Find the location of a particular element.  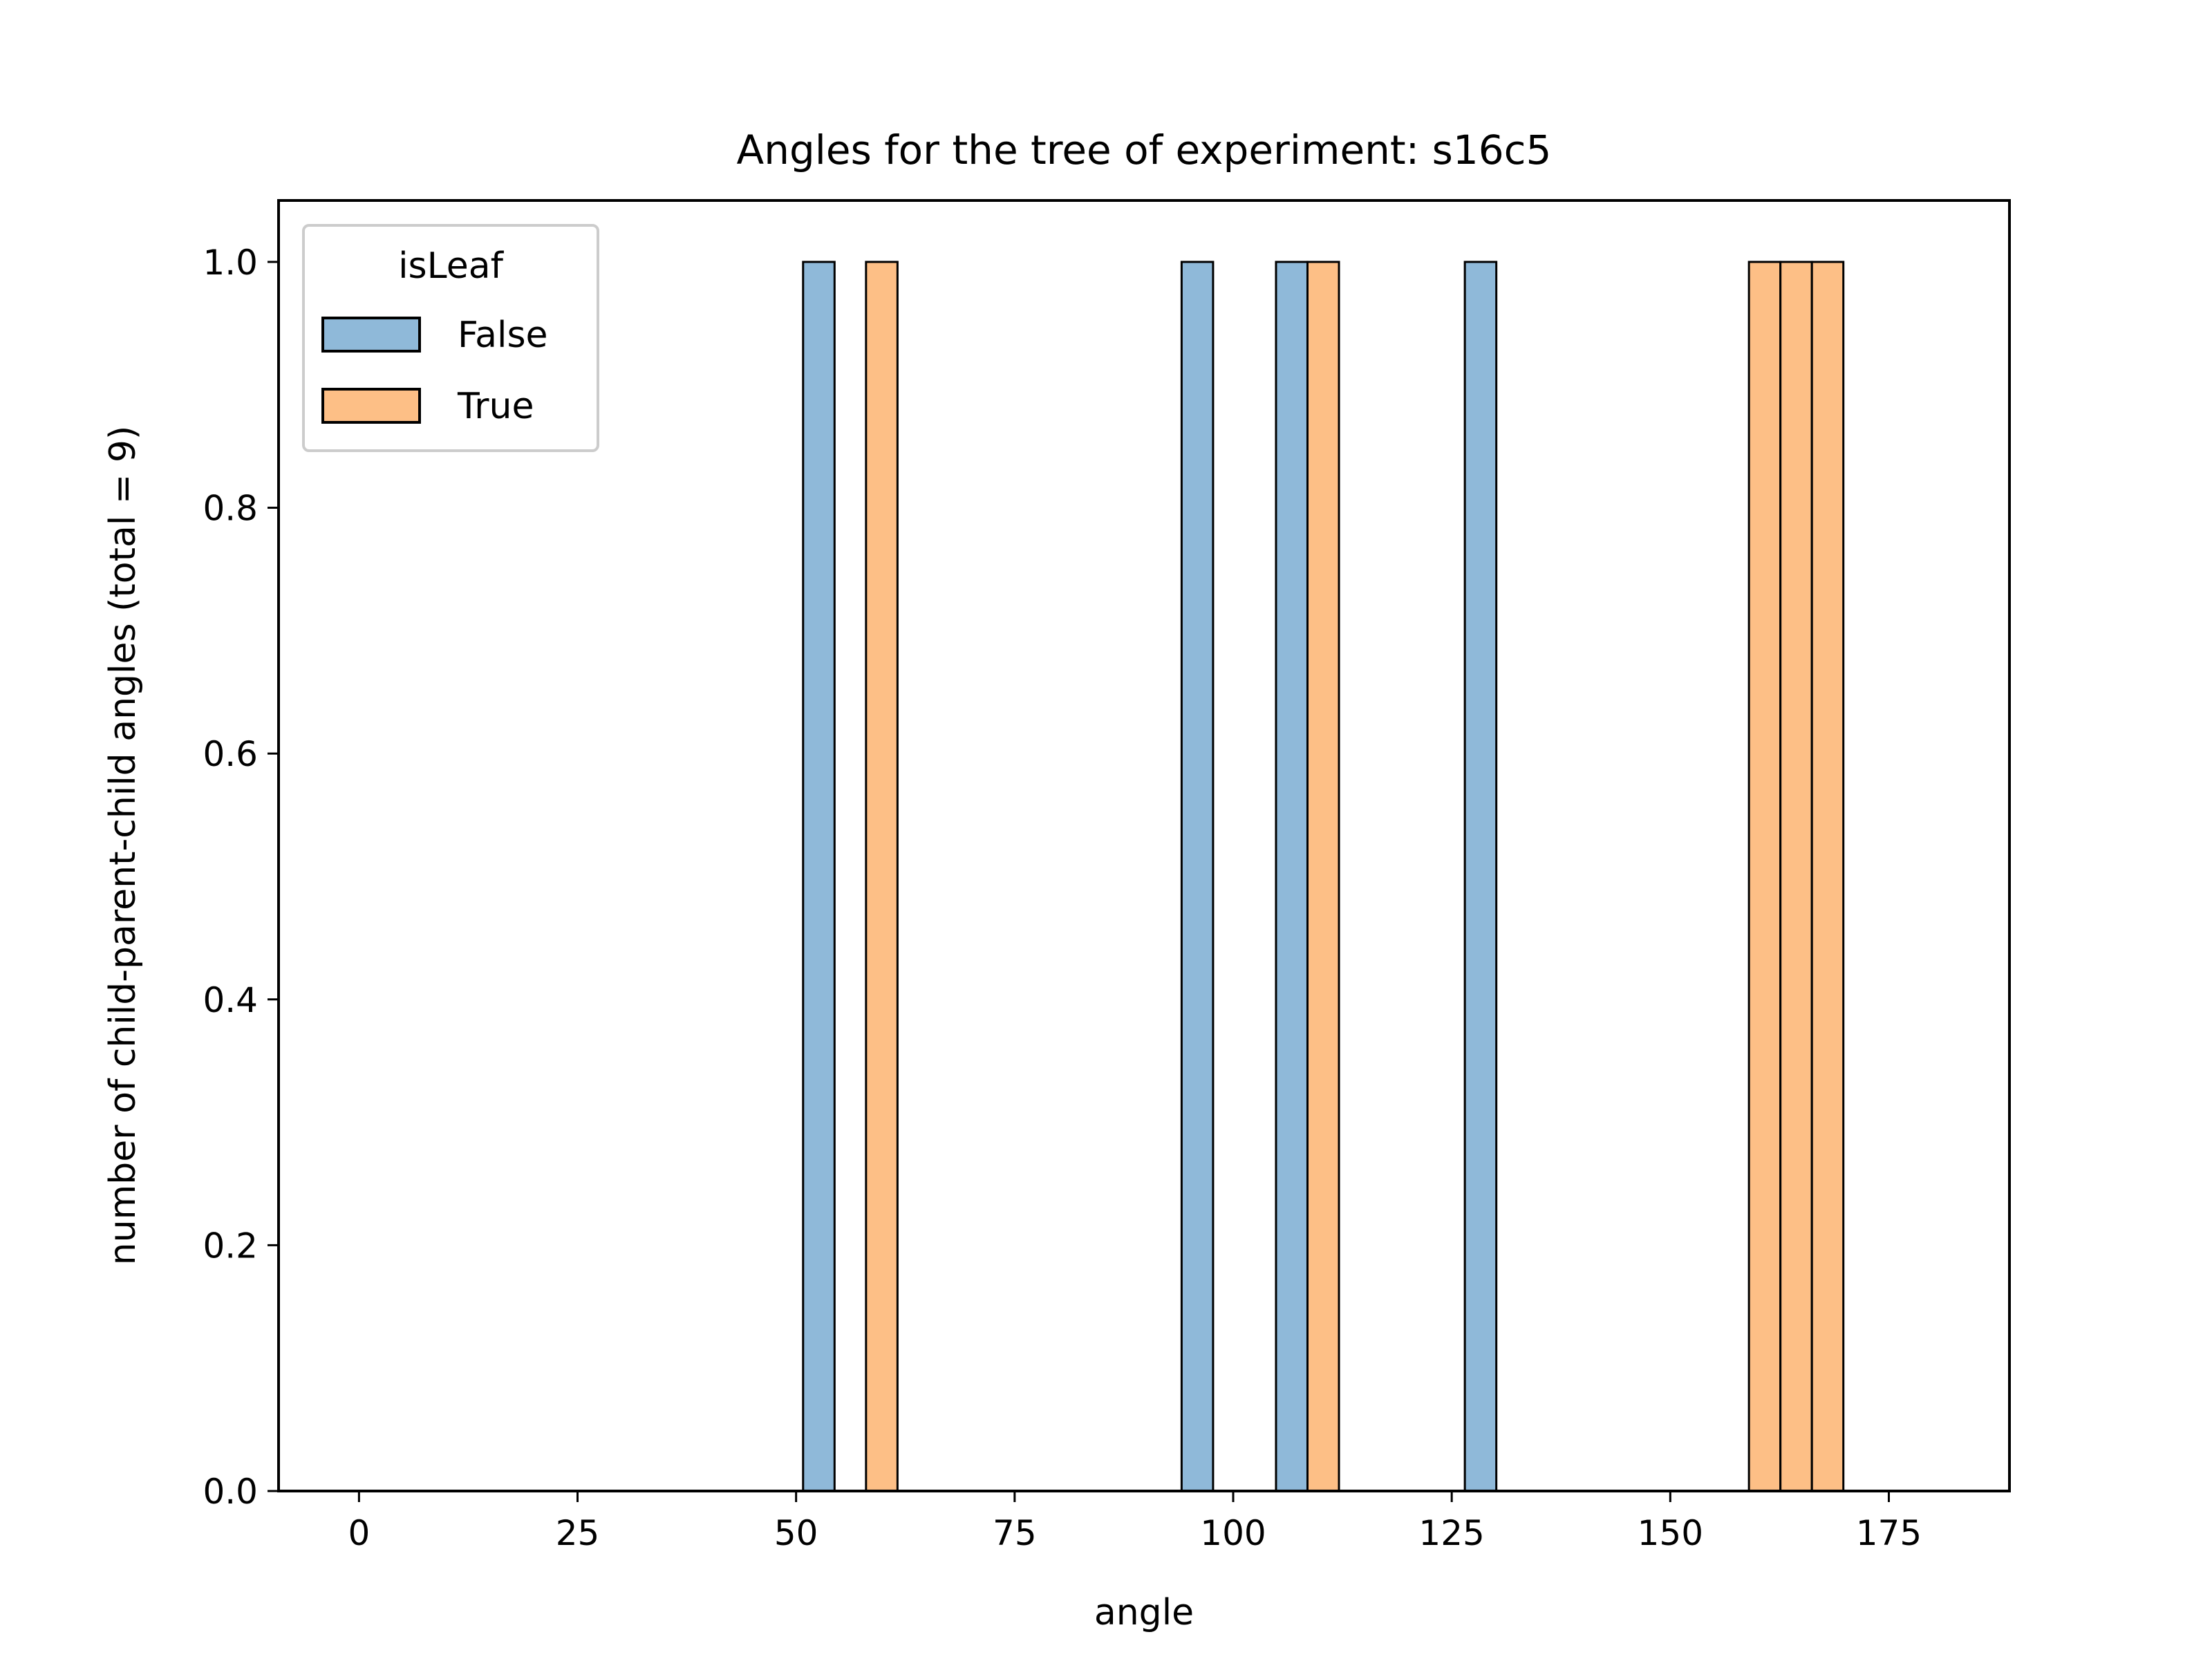

legend-title: isLeaf is located at coordinates (451, 266).